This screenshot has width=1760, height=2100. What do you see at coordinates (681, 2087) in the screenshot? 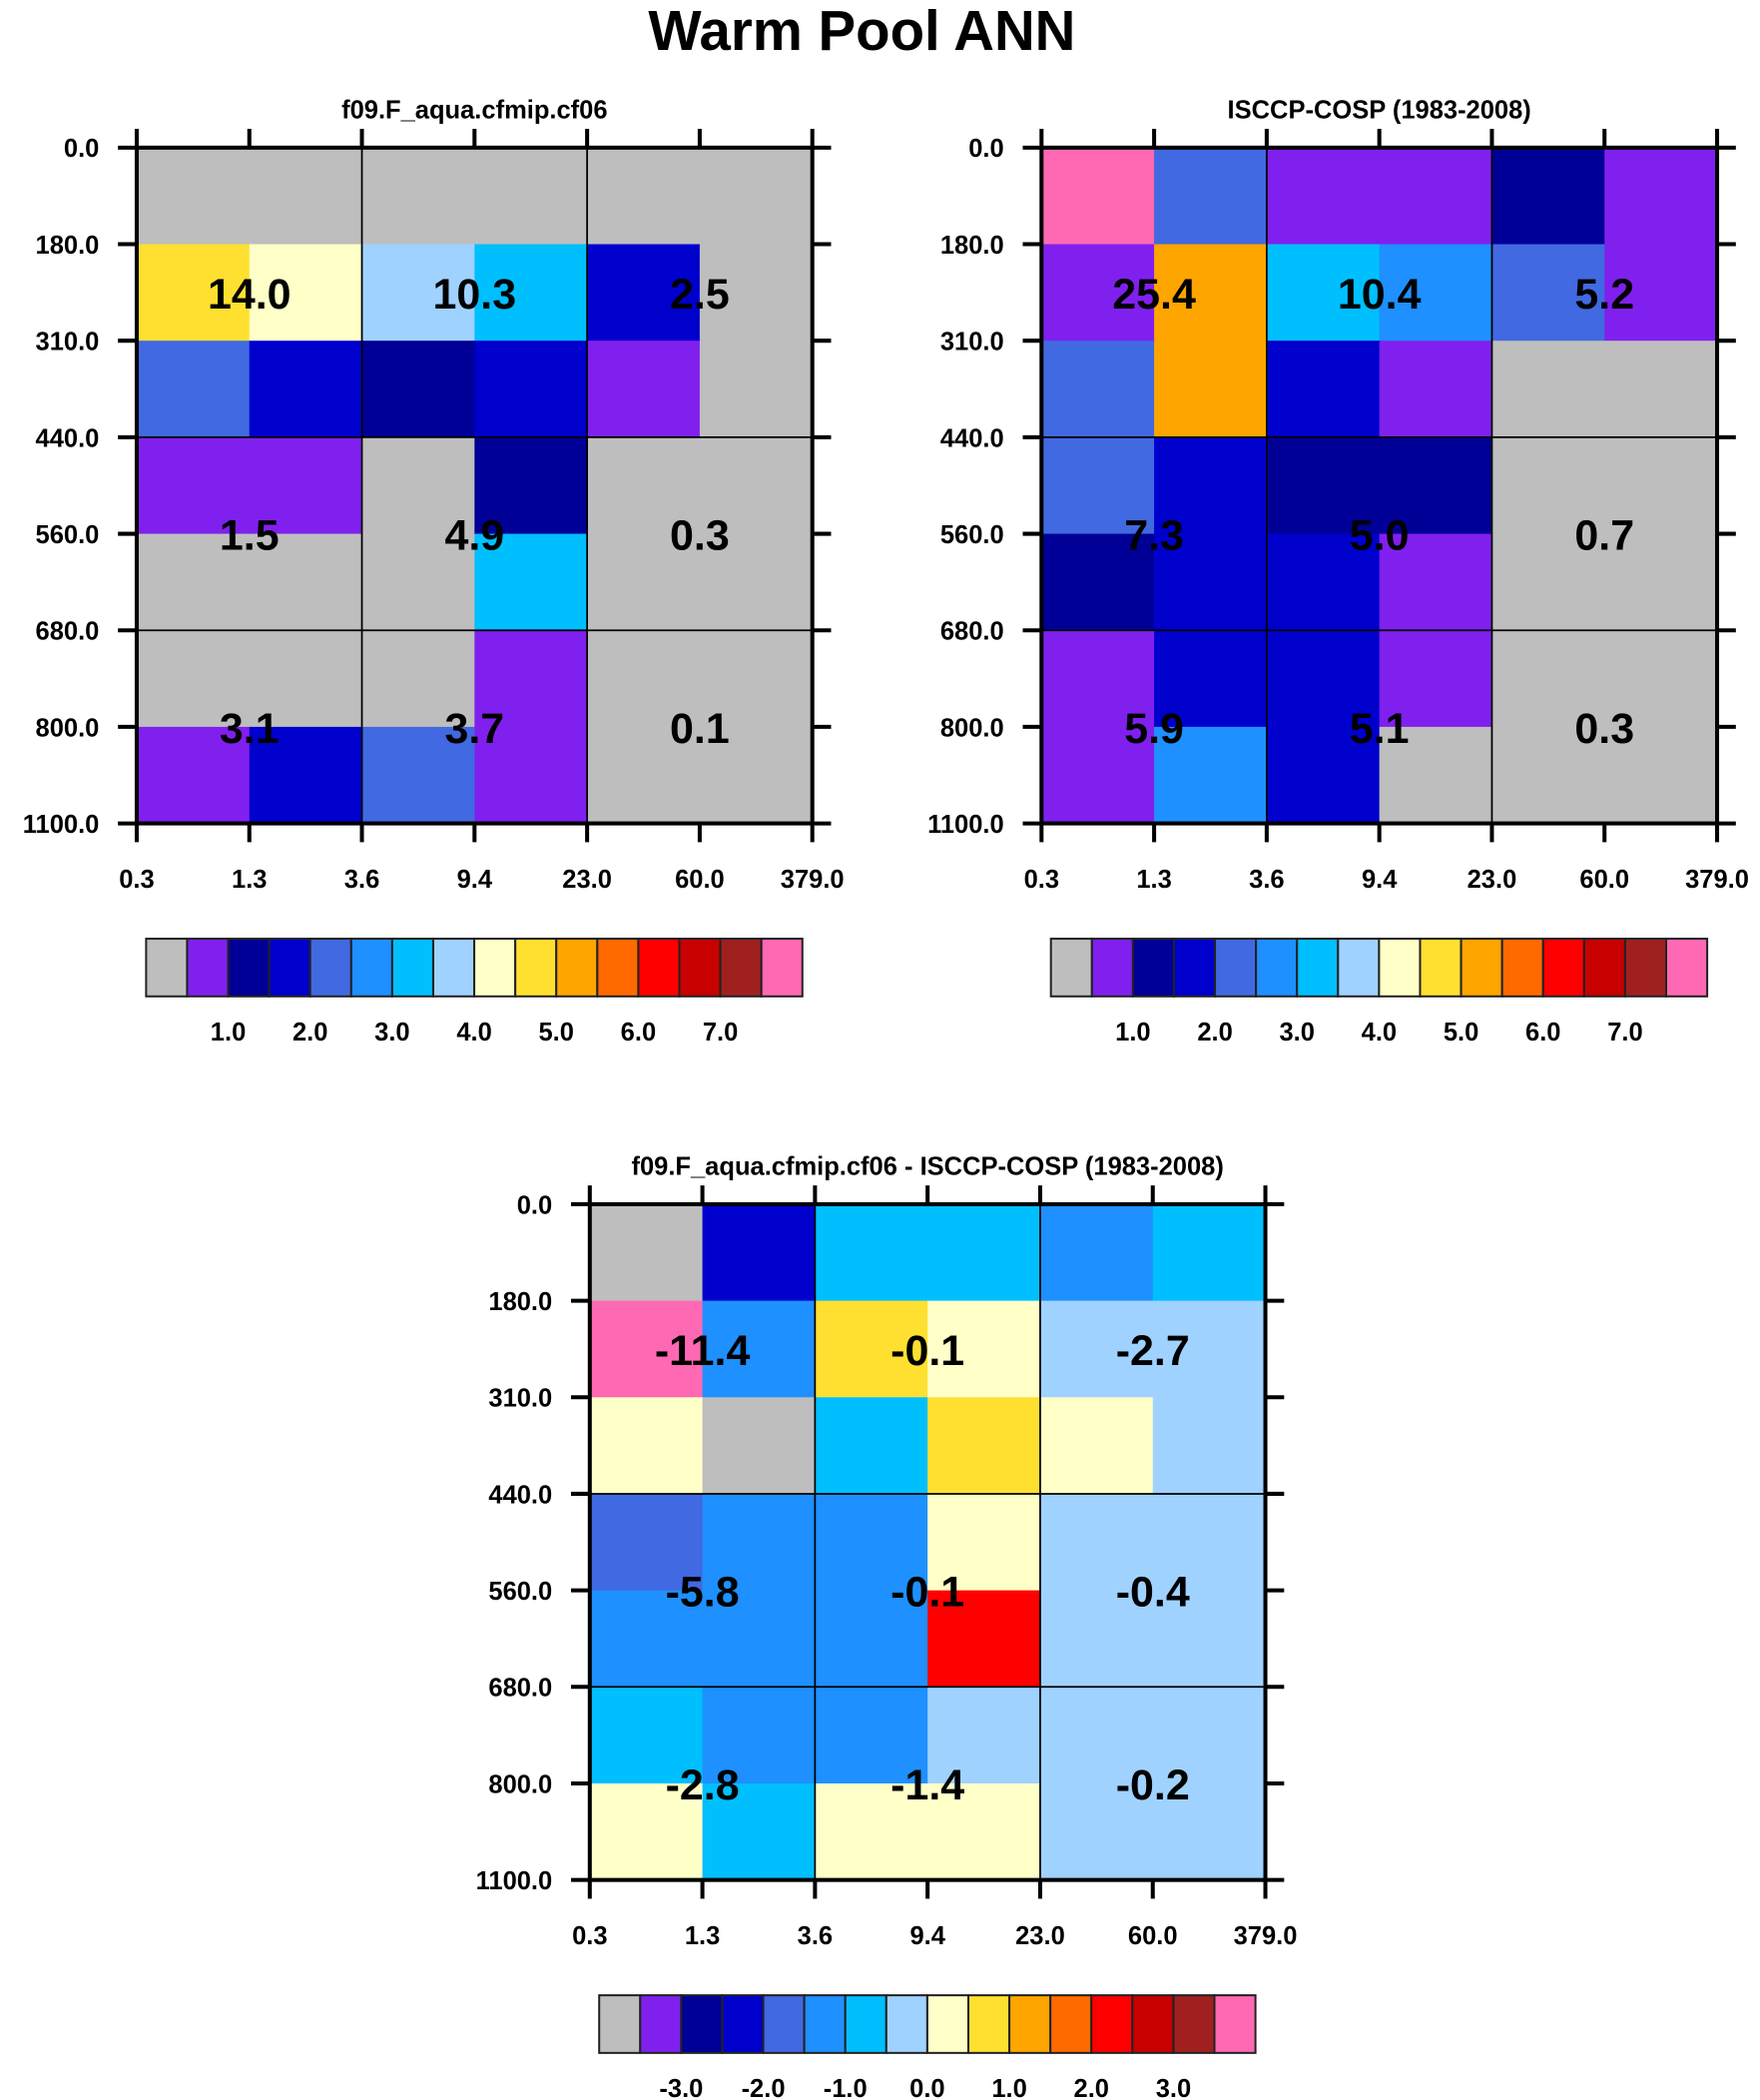
I see `colorbar-label: -3.0` at bounding box center [681, 2087].